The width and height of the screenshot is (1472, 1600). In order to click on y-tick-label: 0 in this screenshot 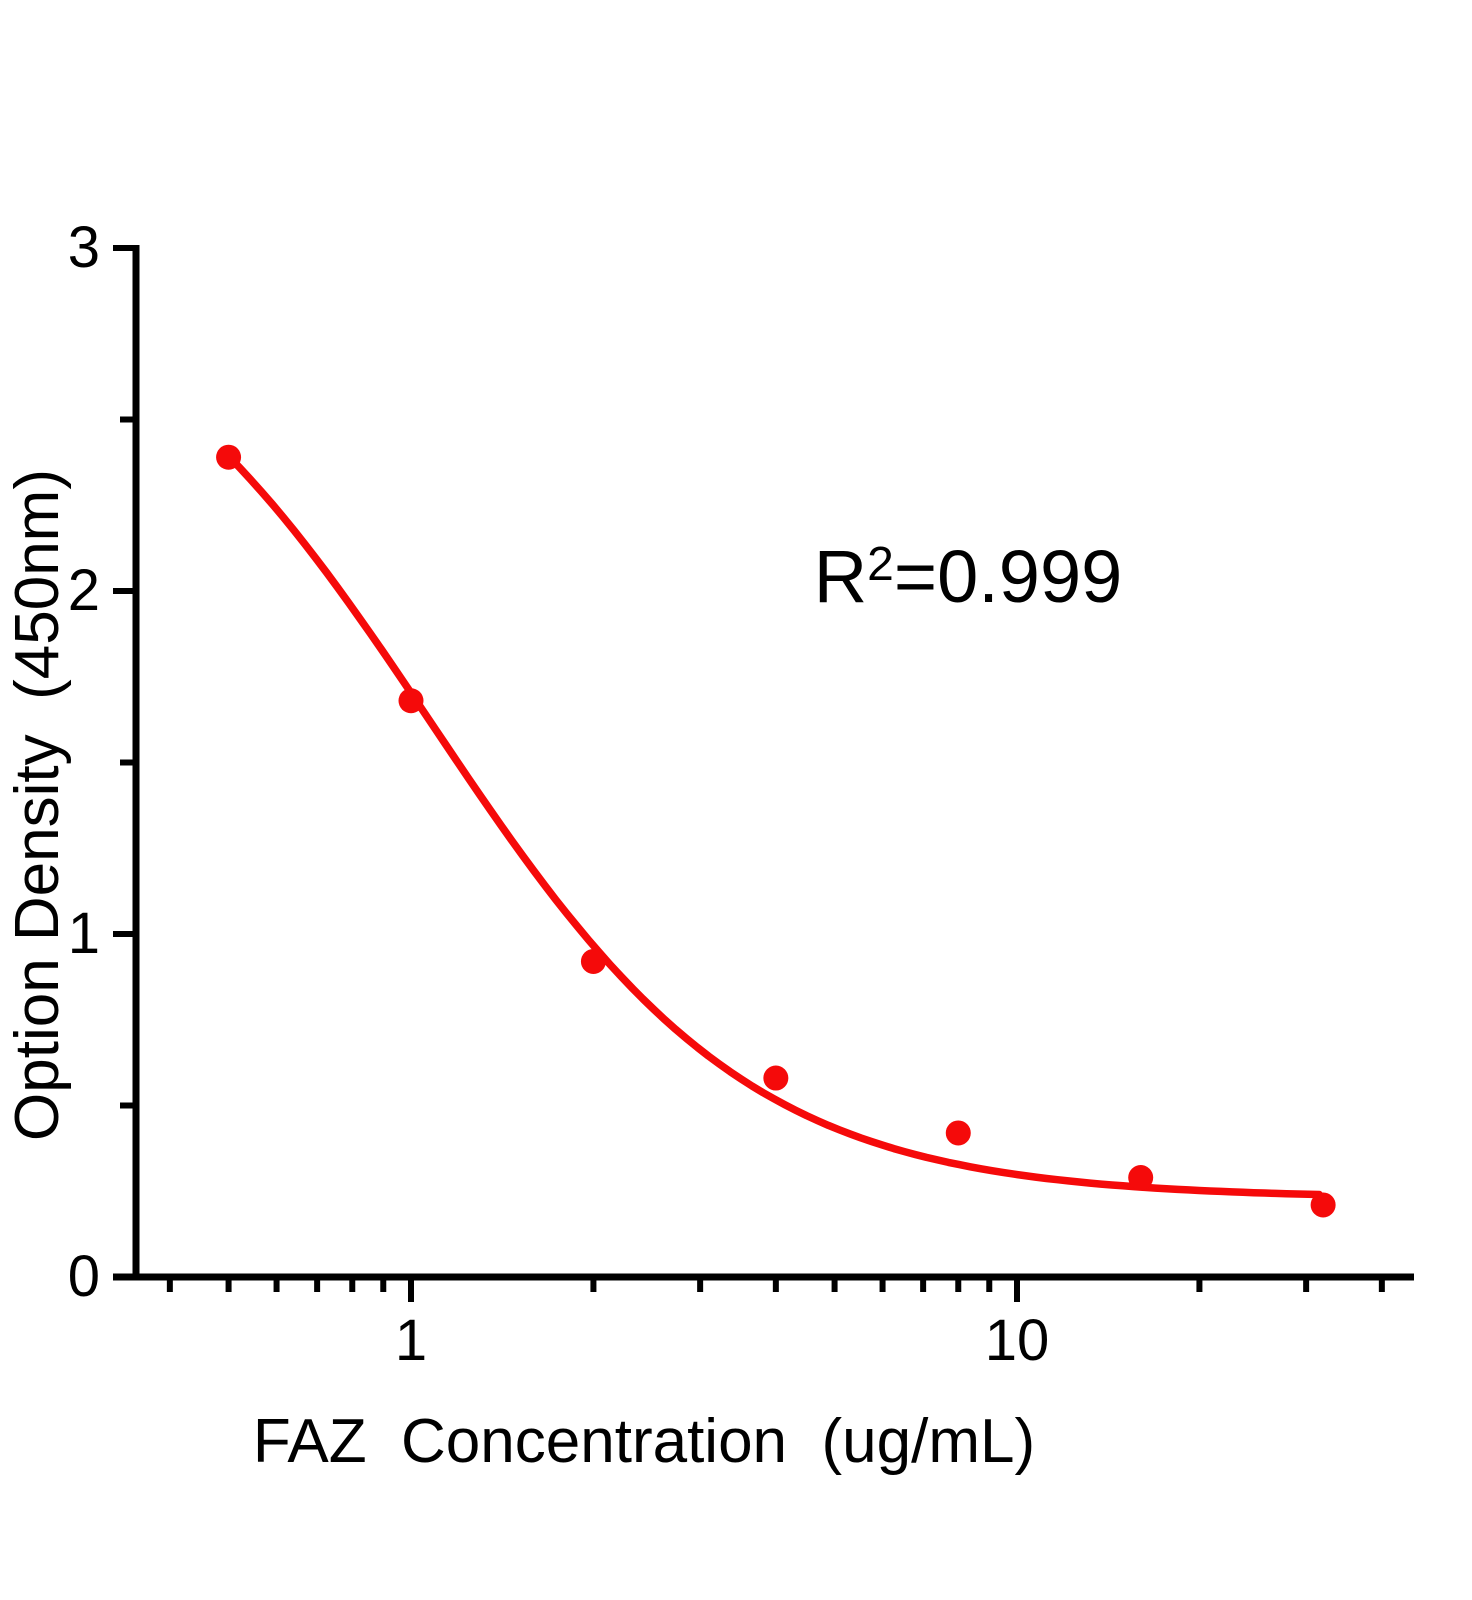, I will do `click(84, 1276)`.